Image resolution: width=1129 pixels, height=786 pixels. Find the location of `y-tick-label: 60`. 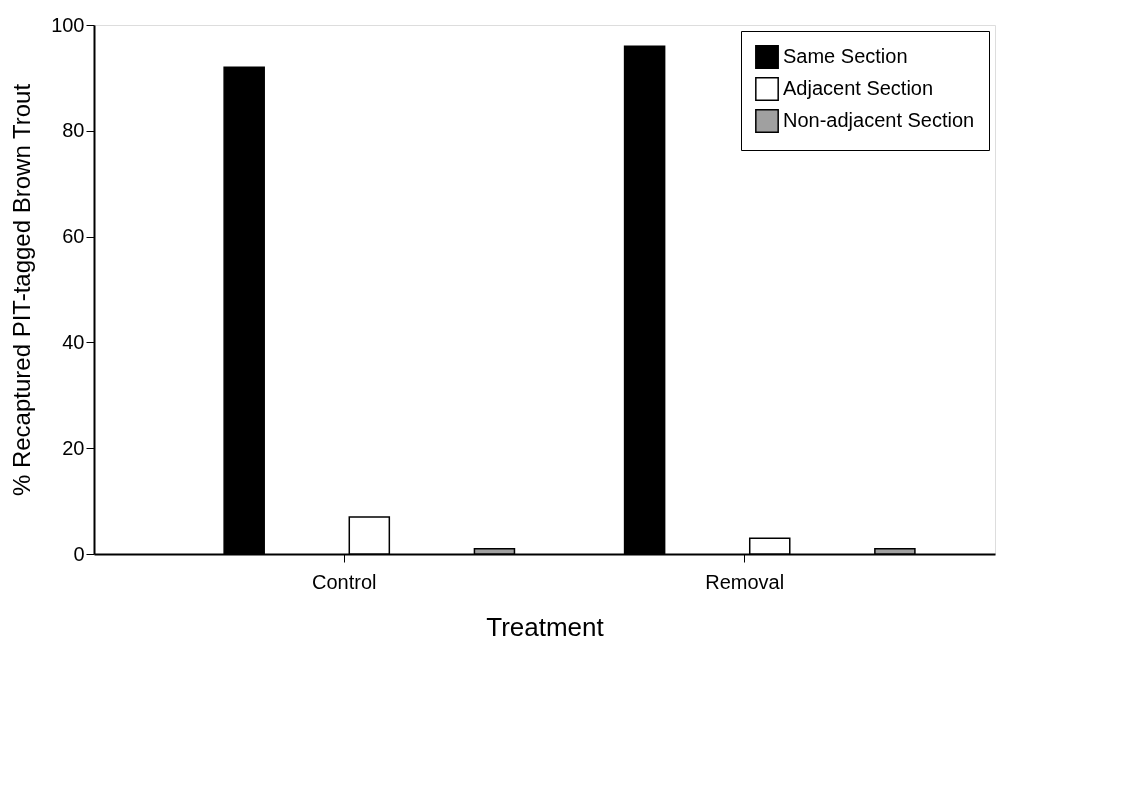

y-tick-label: 60 is located at coordinates (73, 236).